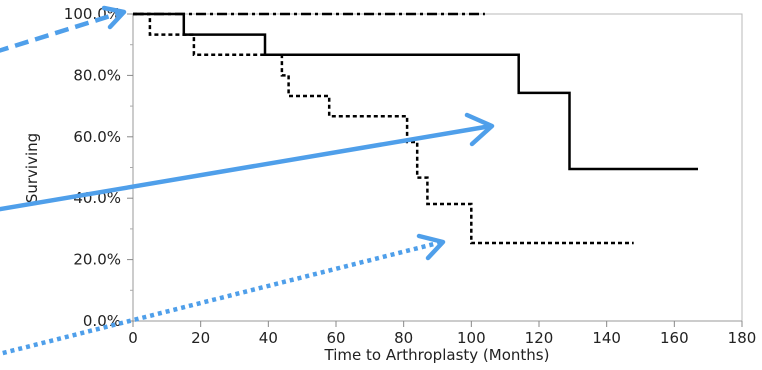  Describe the element at coordinates (32, 168) in the screenshot. I see `y-axis-title: Surviving` at that location.